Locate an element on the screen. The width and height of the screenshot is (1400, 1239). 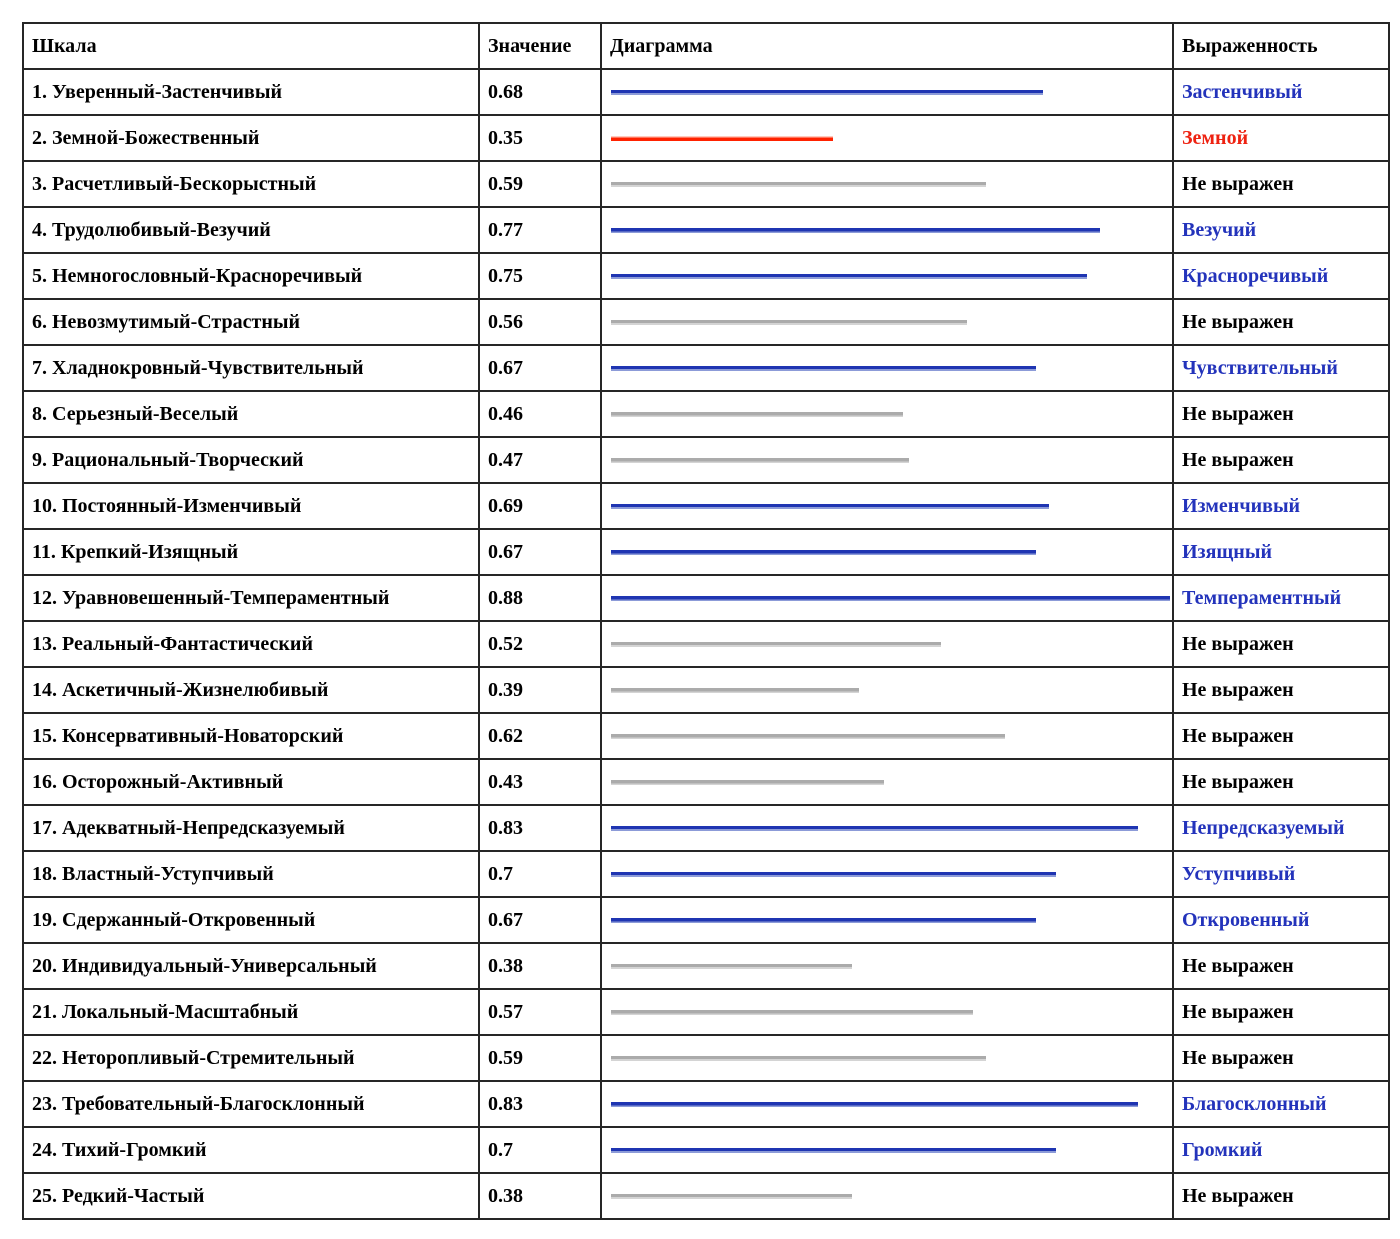
table-row: 16. Осторожный-Активный 0.43 Не выражен is located at coordinates (706, 782).